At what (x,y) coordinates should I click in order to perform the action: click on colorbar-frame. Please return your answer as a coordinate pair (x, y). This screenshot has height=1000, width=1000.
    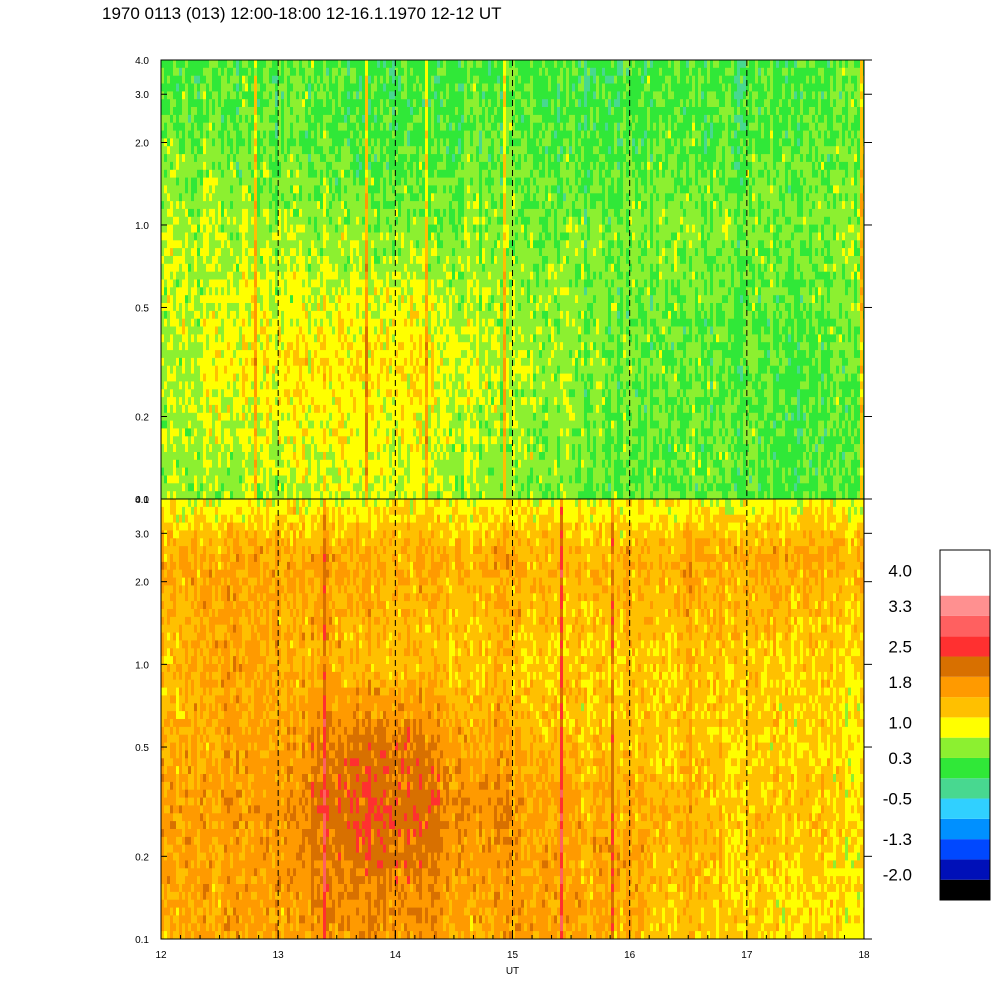
    Looking at the image, I should click on (965, 725).